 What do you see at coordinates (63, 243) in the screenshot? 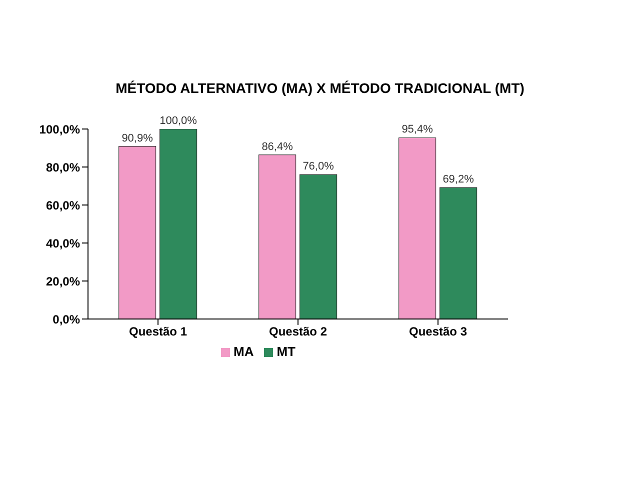
I see `y-tick-label: 40,0%` at bounding box center [63, 243].